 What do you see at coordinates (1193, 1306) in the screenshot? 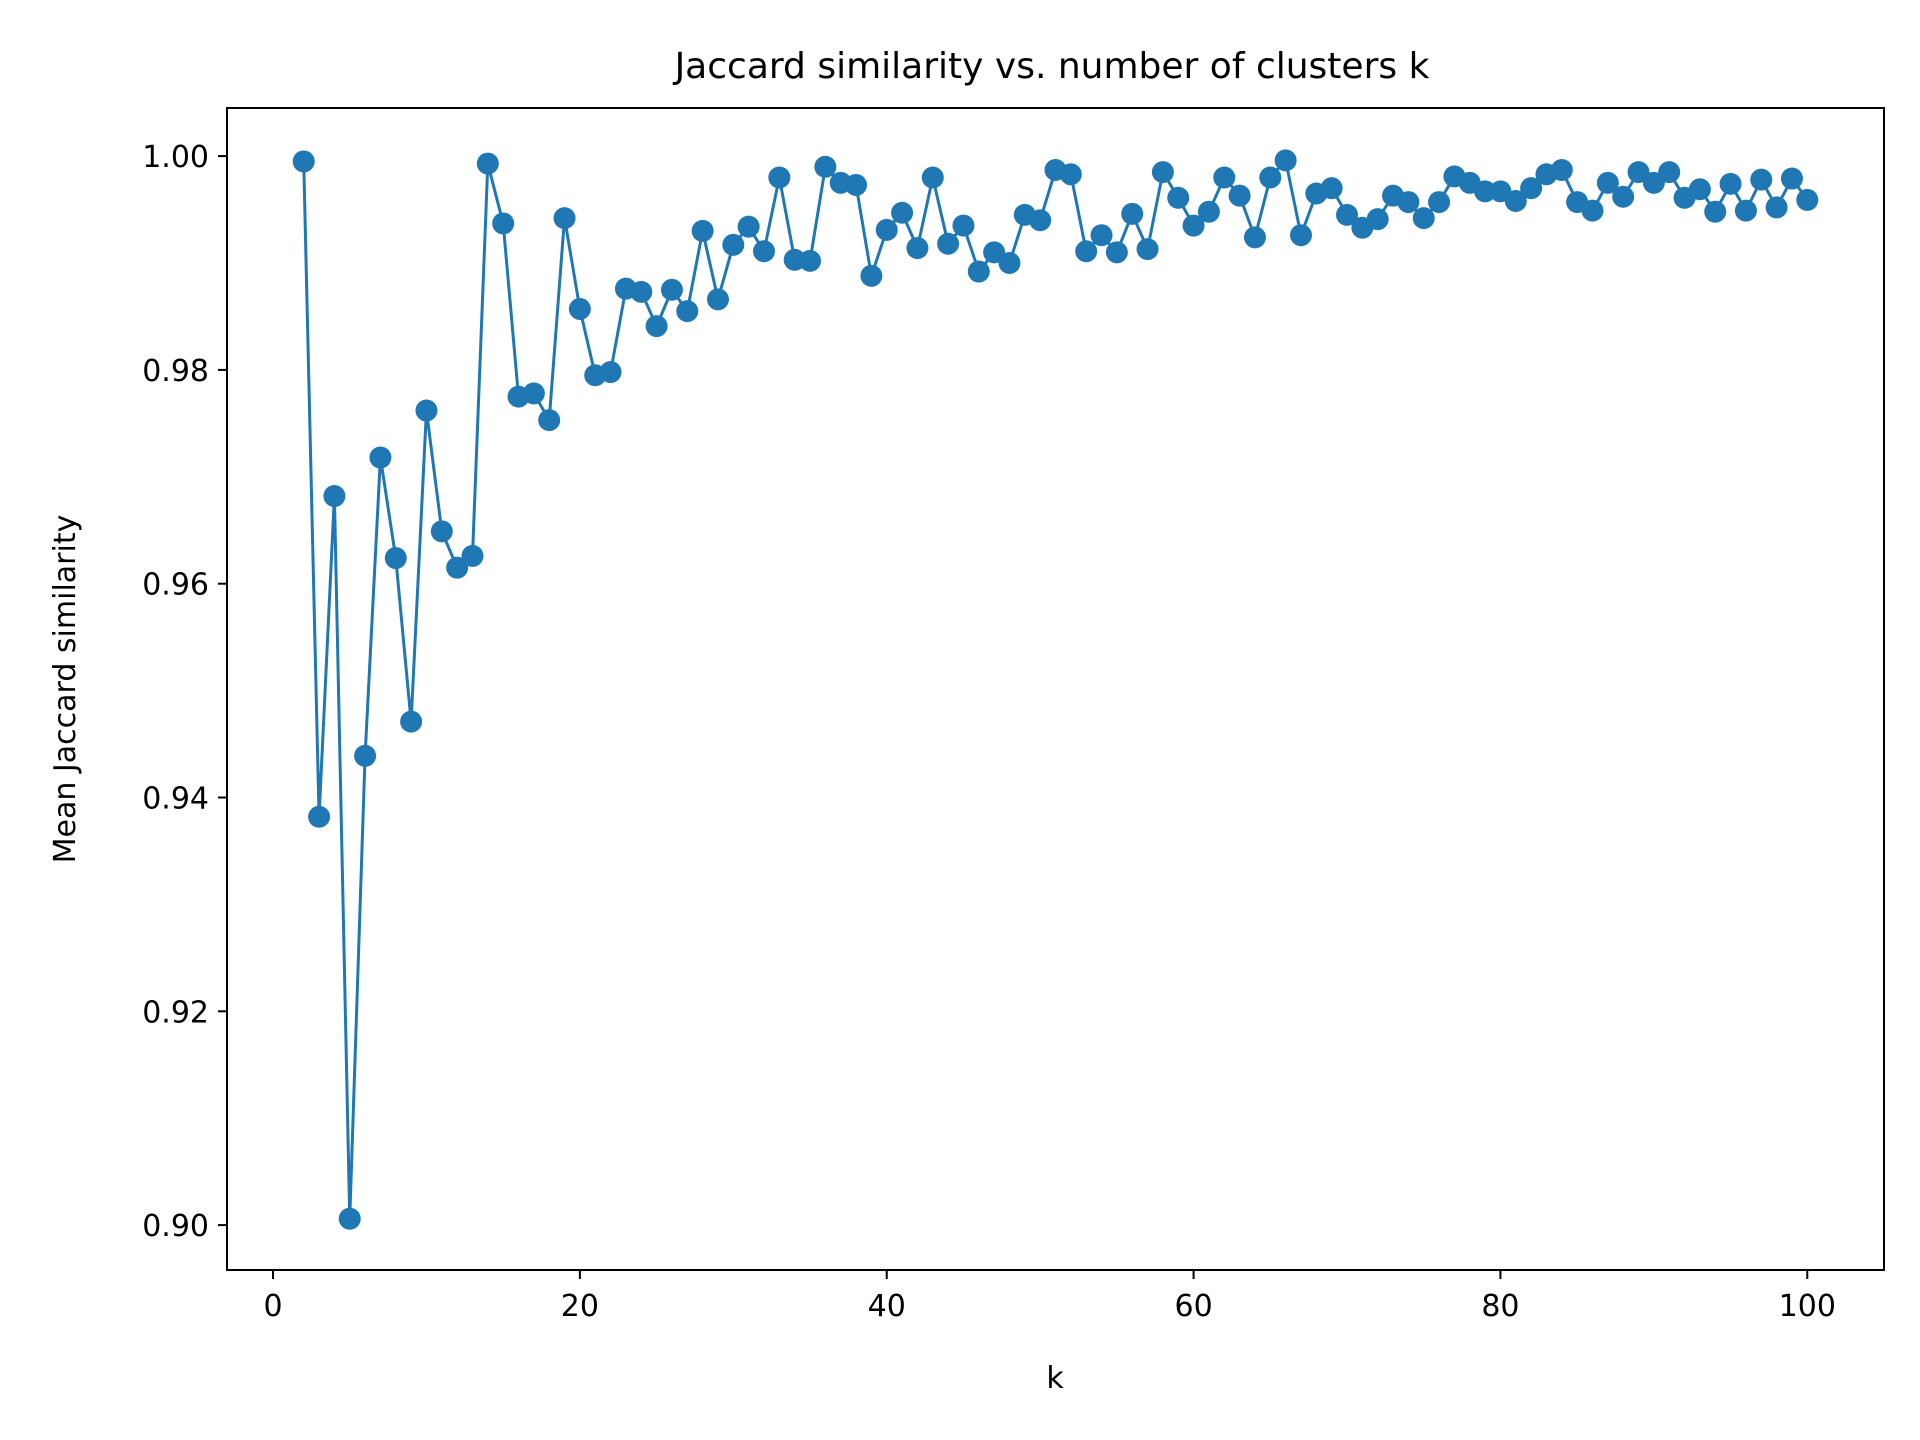
I see `x-tick-label: 60` at bounding box center [1193, 1306].